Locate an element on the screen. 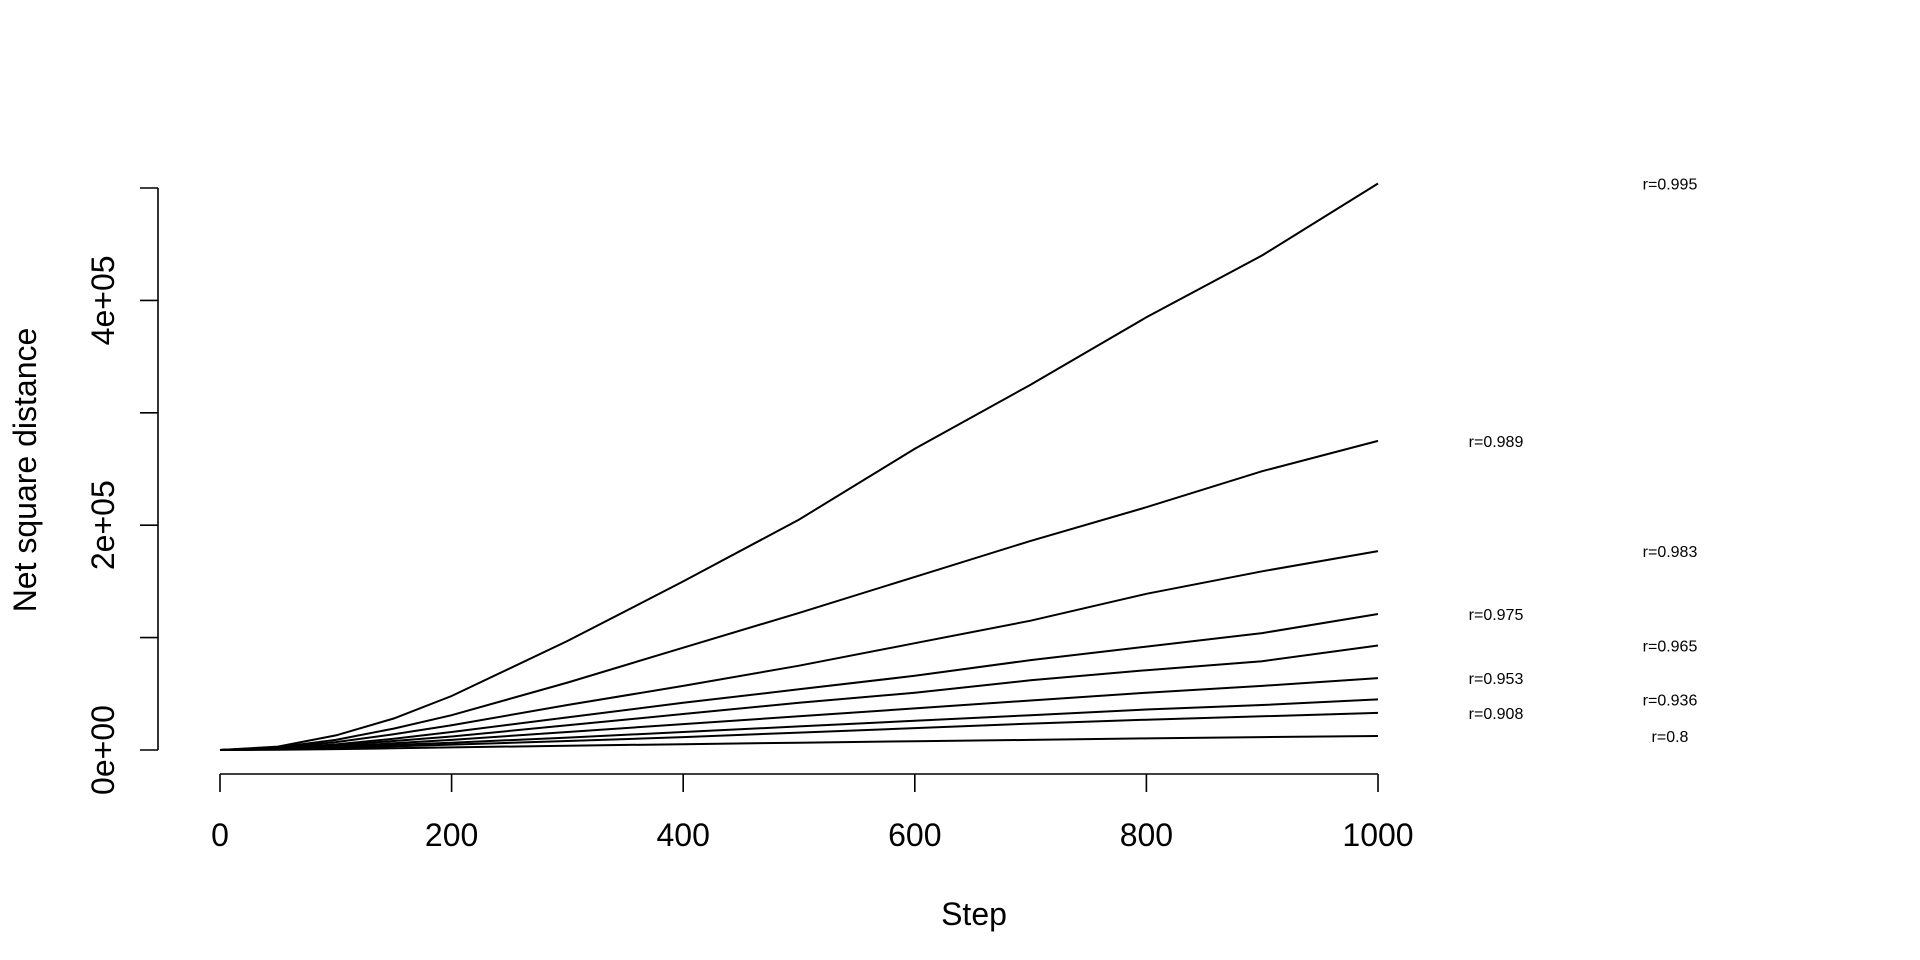 This screenshot has width=1920, height=960. series-label: r=0.908 is located at coordinates (1496, 714).